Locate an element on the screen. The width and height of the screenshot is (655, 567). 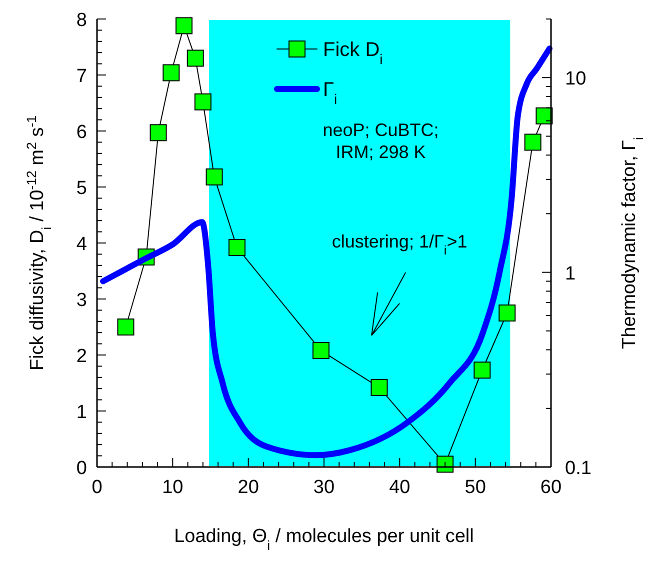
y2-tick-label: 10 is located at coordinates (575, 79).